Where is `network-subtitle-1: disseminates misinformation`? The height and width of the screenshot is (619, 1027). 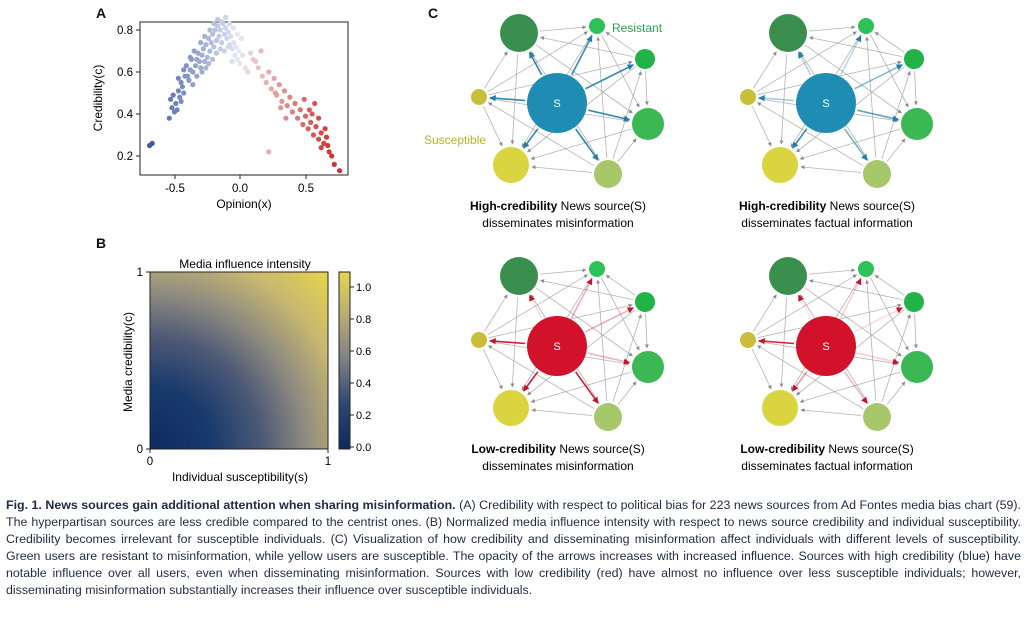
network-subtitle-1: disseminates misinformation is located at coordinates (557, 223).